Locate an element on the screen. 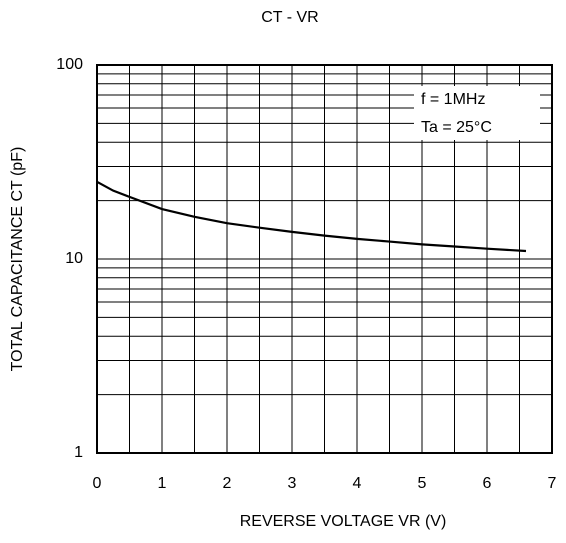 This screenshot has width=566, height=543. x-tick-label: 0 is located at coordinates (97, 483).